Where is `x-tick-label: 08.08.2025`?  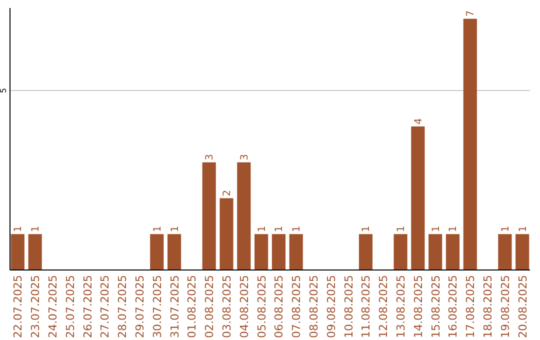 x-tick-label: 08.08.2025 is located at coordinates (314, 306).